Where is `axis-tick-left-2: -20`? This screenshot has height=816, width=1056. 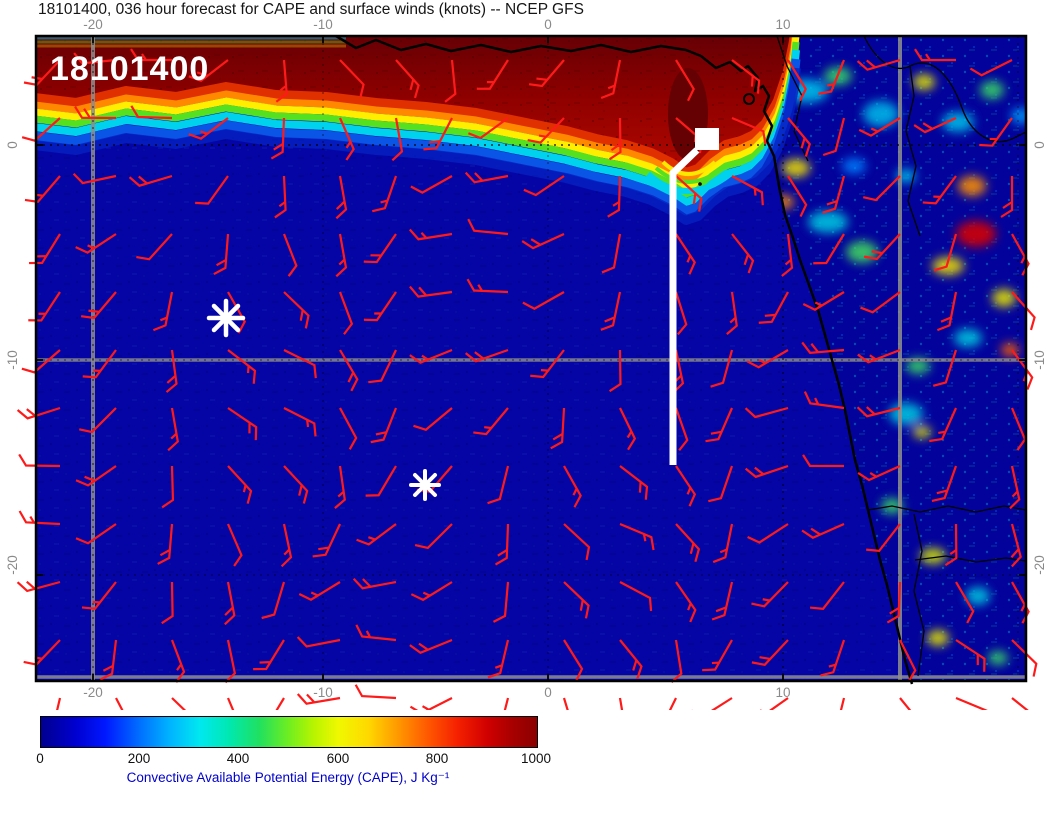
axis-tick-left-2: -20 is located at coordinates (12, 565).